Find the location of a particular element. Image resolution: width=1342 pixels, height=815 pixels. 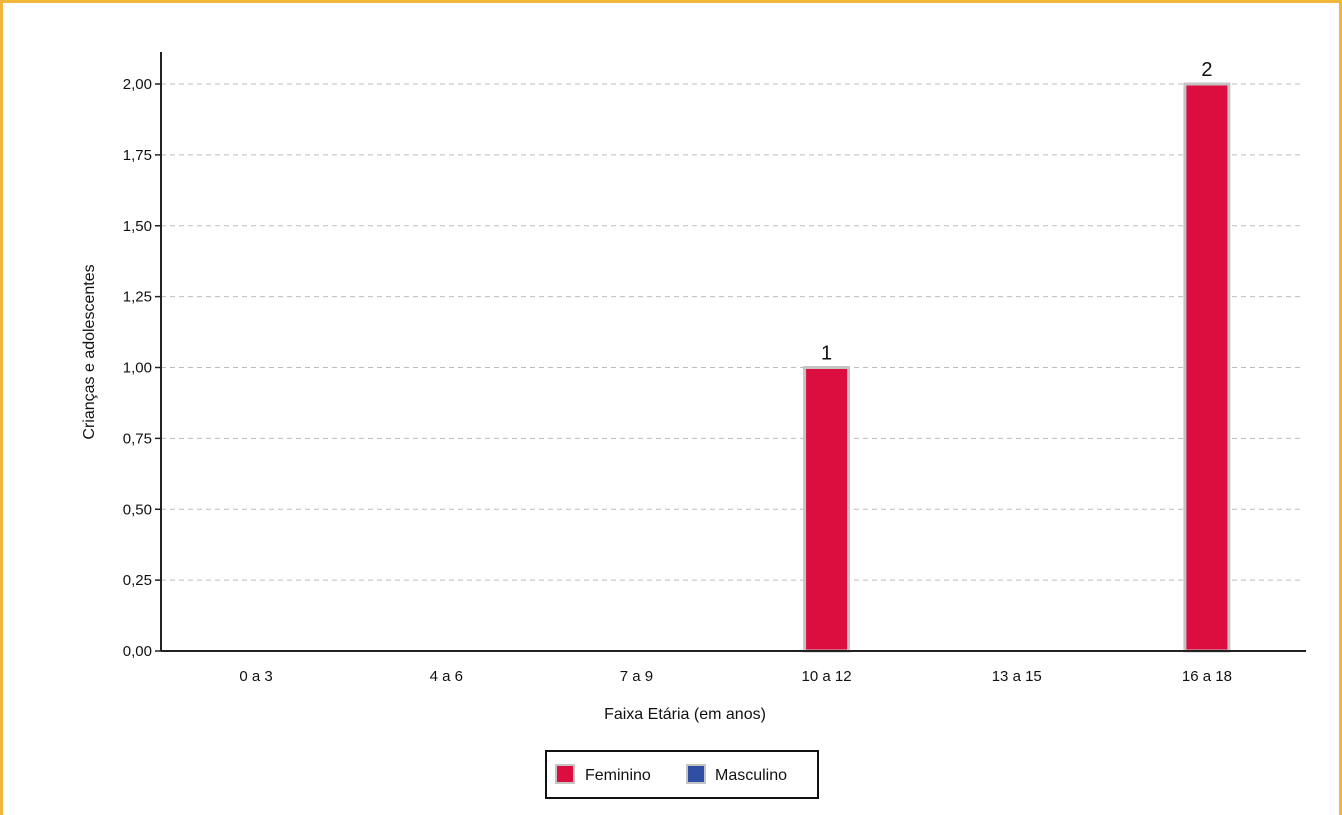

legend-box is located at coordinates (682, 774).